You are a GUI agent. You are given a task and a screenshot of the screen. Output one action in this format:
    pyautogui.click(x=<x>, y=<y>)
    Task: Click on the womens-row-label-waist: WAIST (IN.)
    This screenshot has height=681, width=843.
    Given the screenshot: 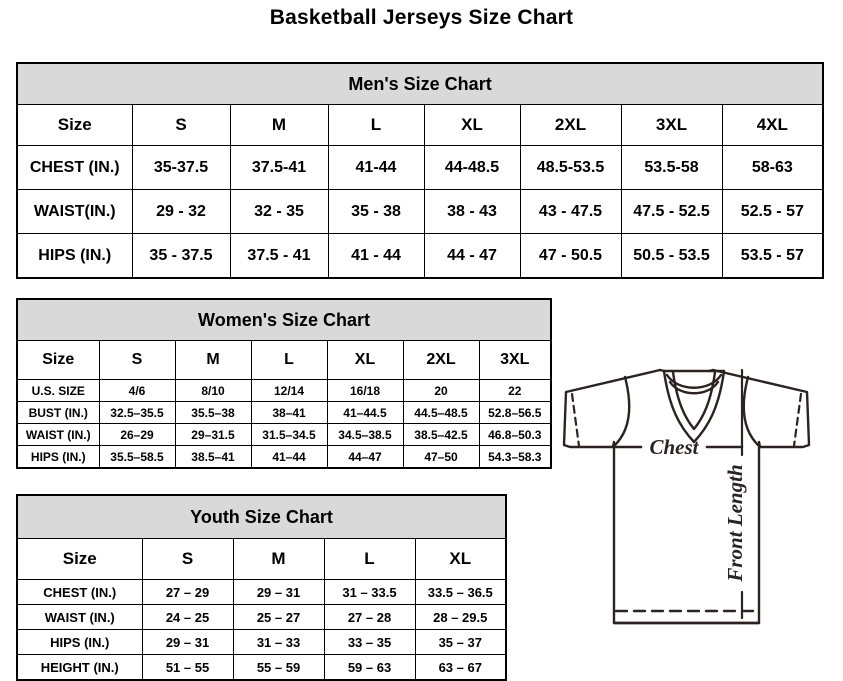 What is the action you would take?
    pyautogui.click(x=58, y=434)
    